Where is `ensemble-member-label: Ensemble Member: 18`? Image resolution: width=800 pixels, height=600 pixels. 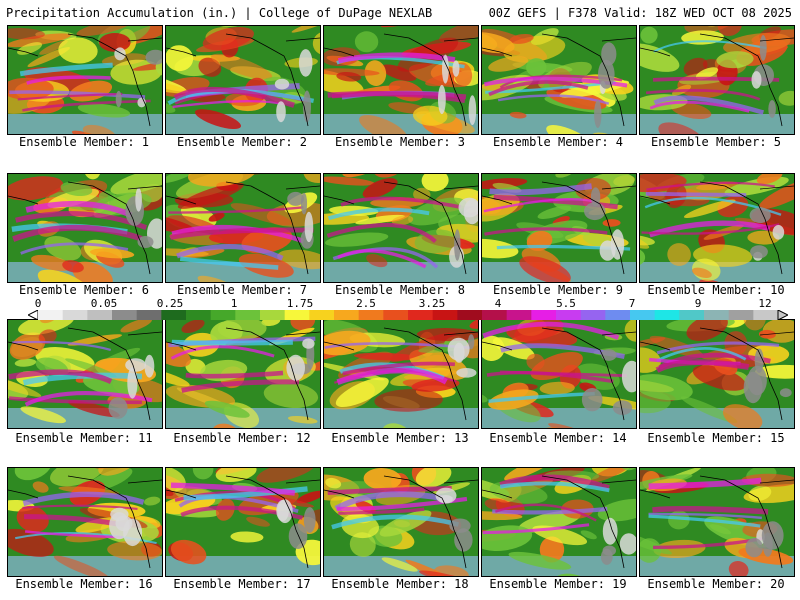 ensemble-member-label: Ensemble Member: 18 is located at coordinates (400, 584).